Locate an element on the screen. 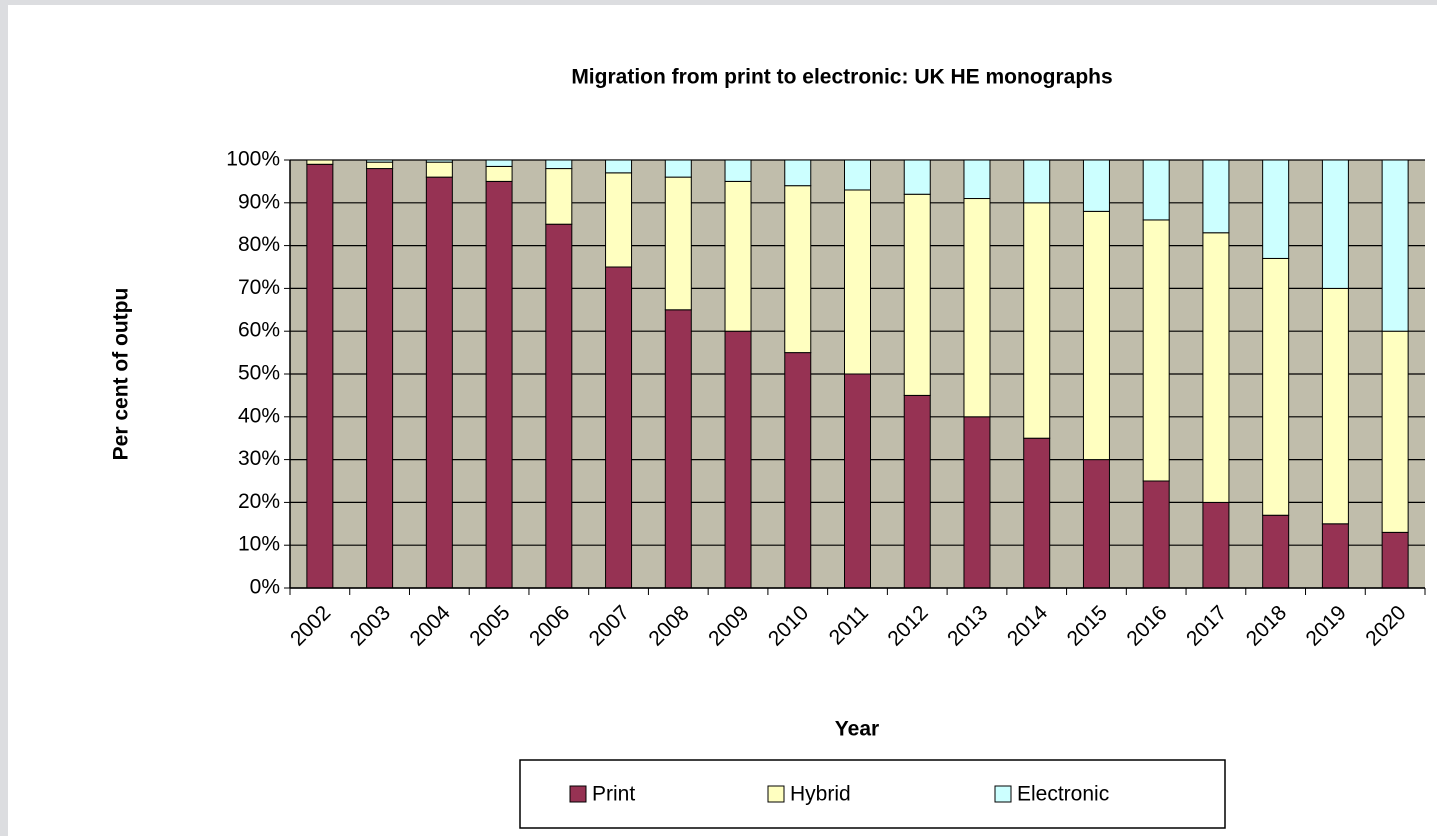 The image size is (1437, 836). legend-label: Hybrid is located at coordinates (820, 794).